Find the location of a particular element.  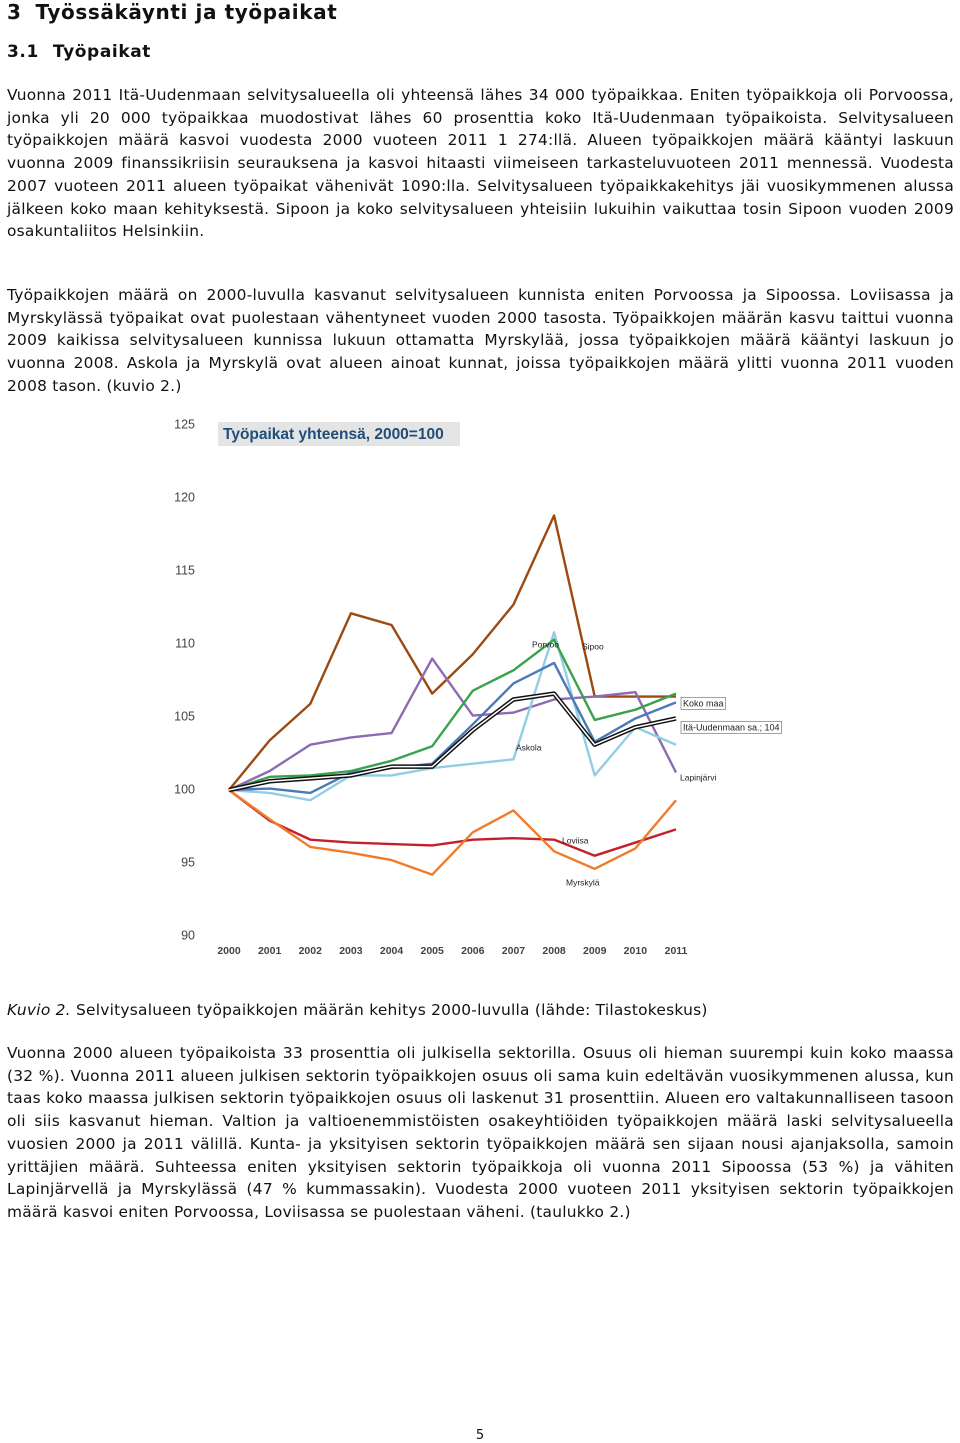

series-label: Koko maa is located at coordinates (703, 703).